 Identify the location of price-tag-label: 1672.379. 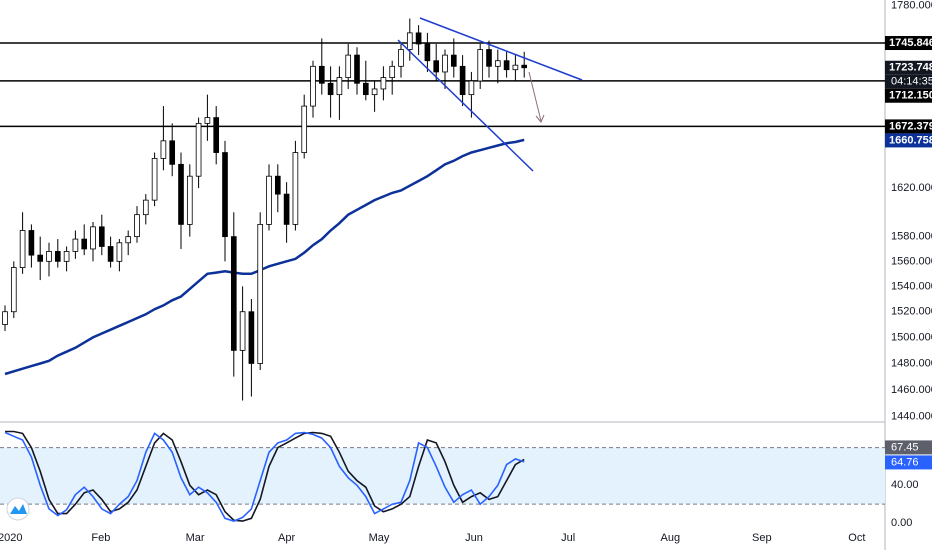
(910, 126).